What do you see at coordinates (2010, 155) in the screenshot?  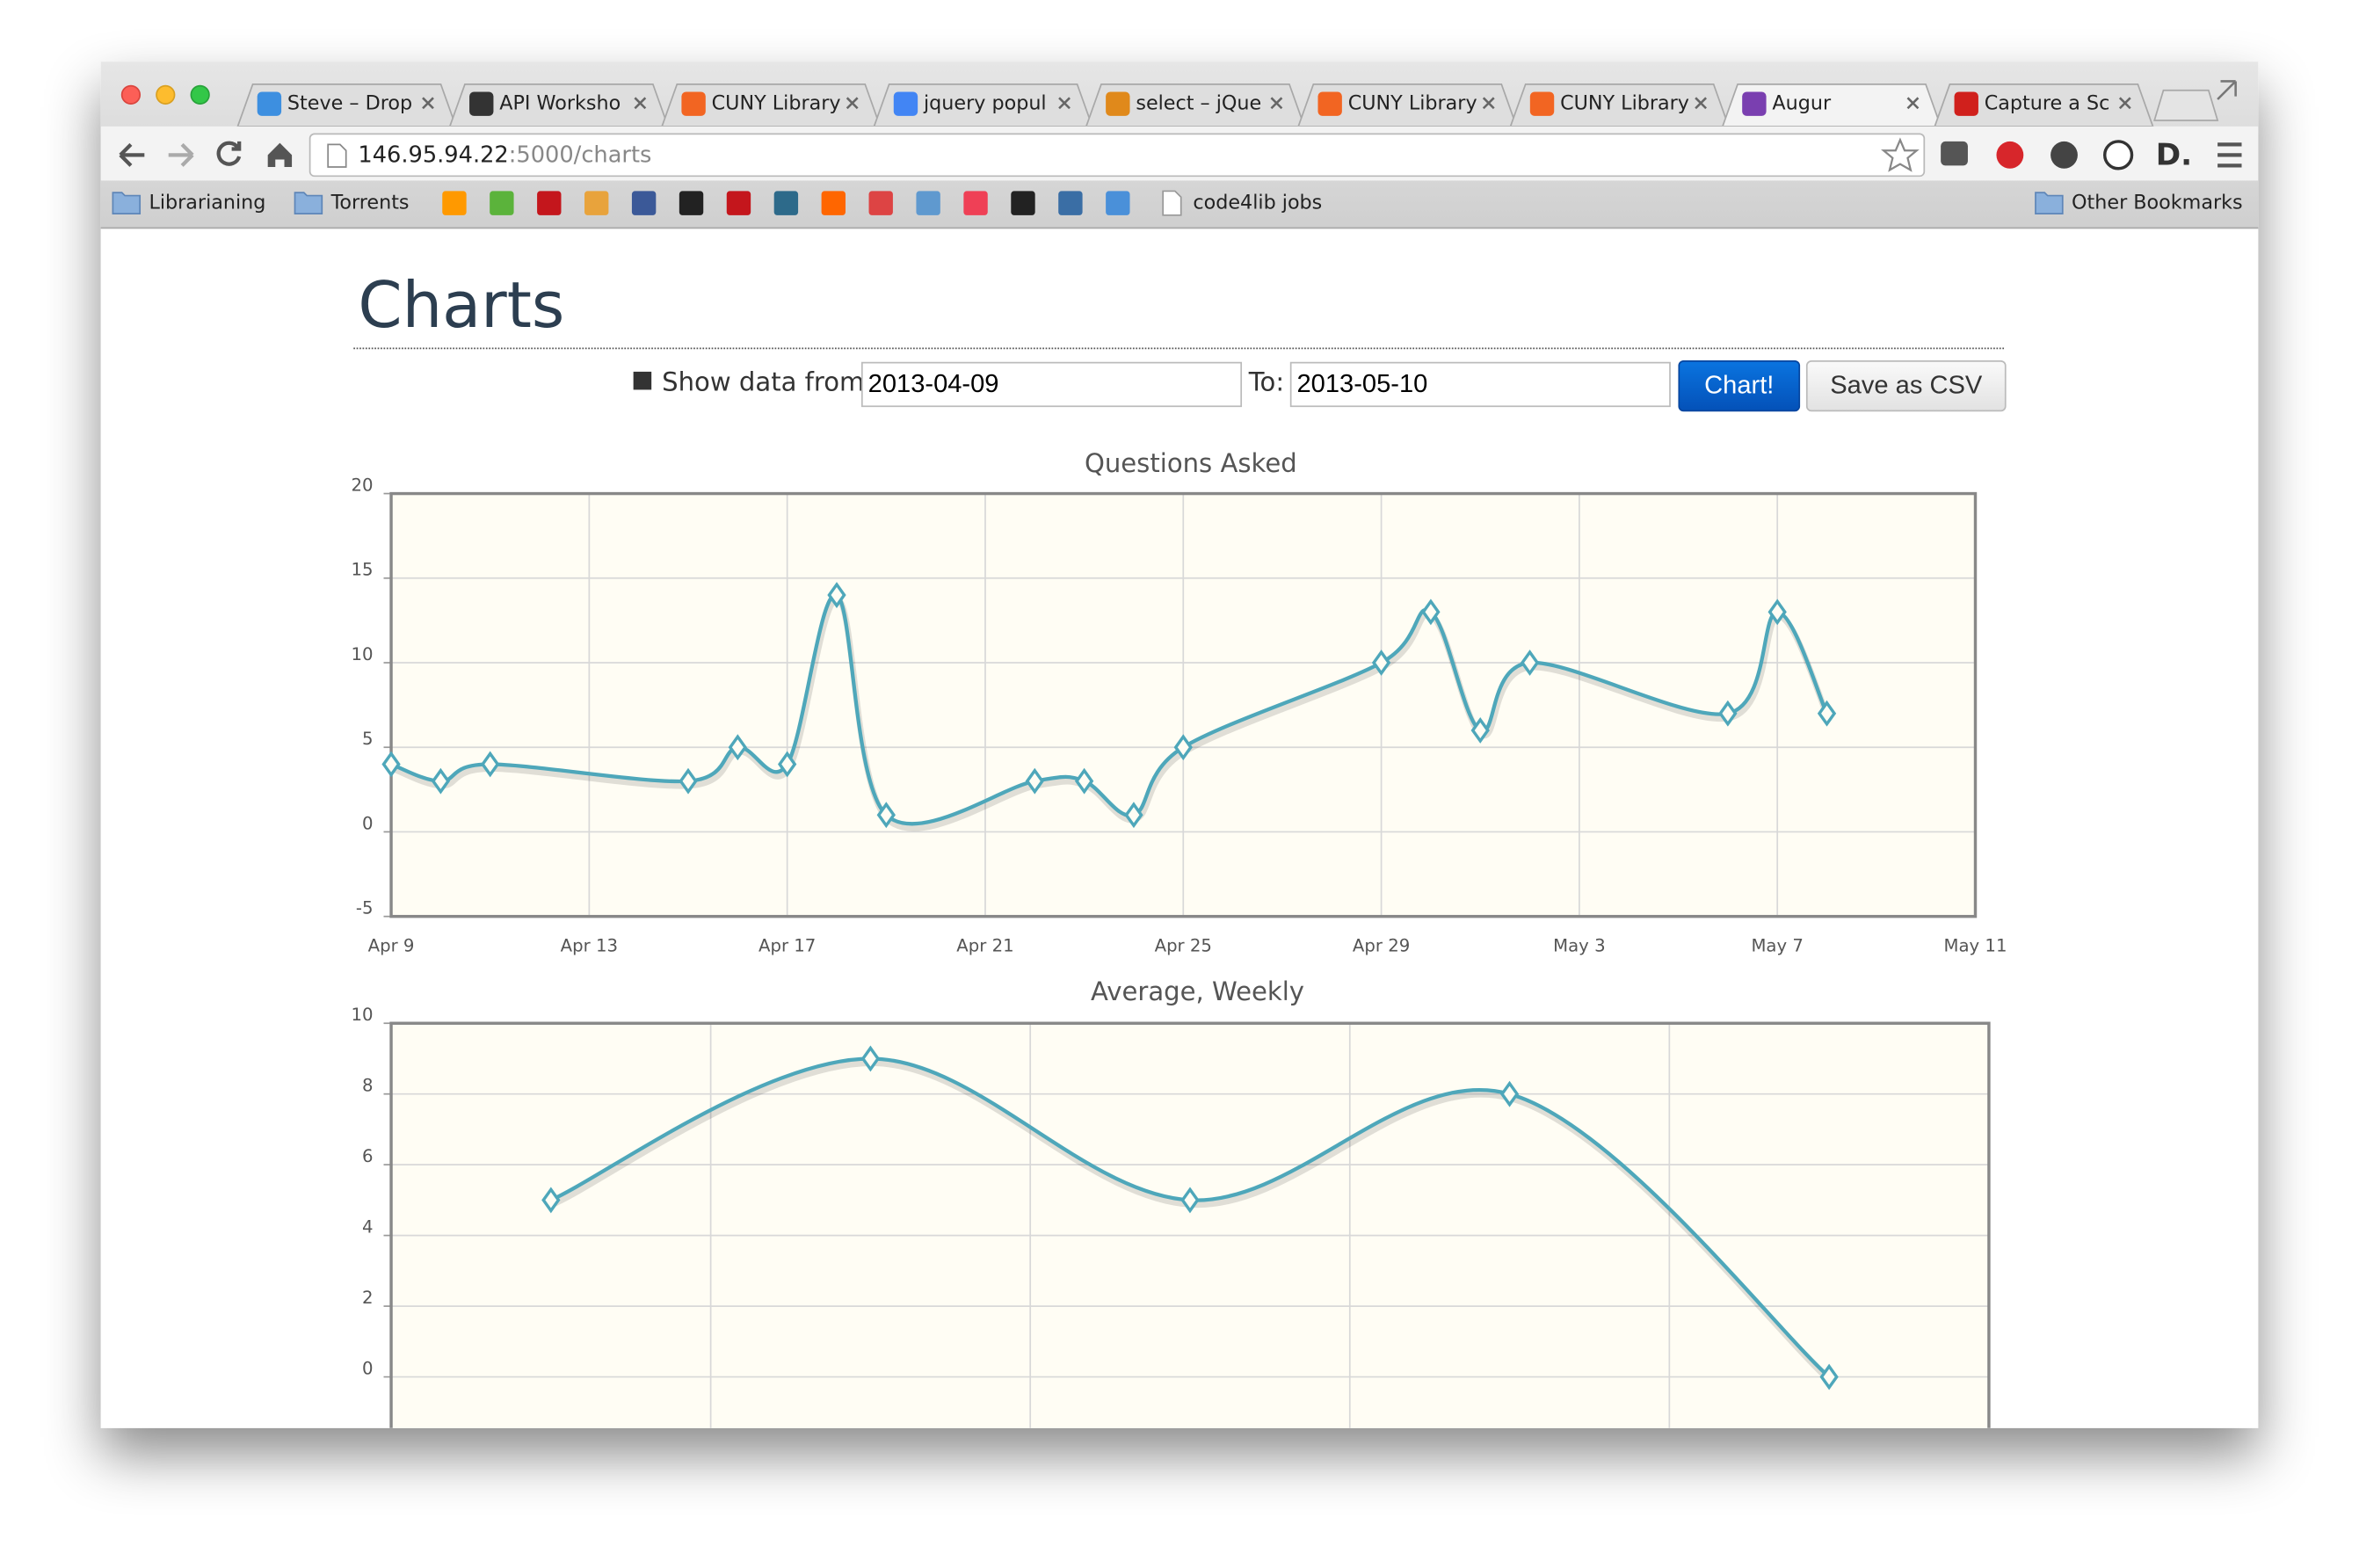 I see `adblock-extension` at bounding box center [2010, 155].